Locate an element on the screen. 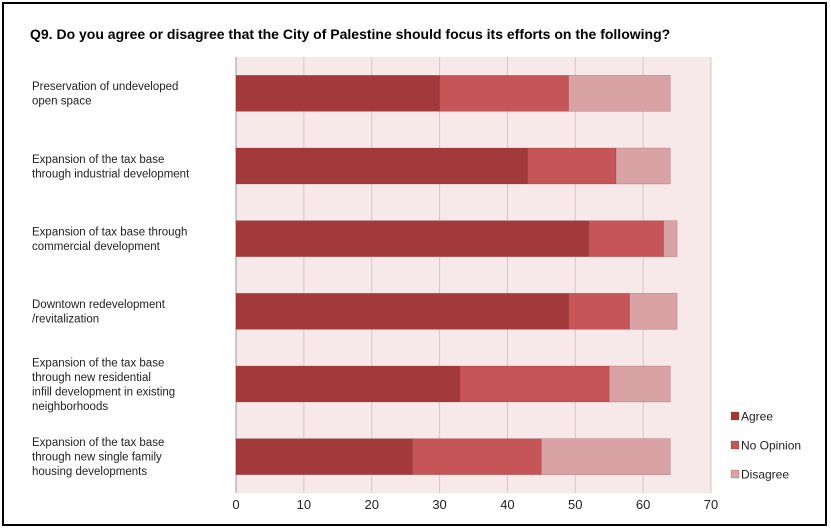  x-tick-label: 20 is located at coordinates (371, 504).